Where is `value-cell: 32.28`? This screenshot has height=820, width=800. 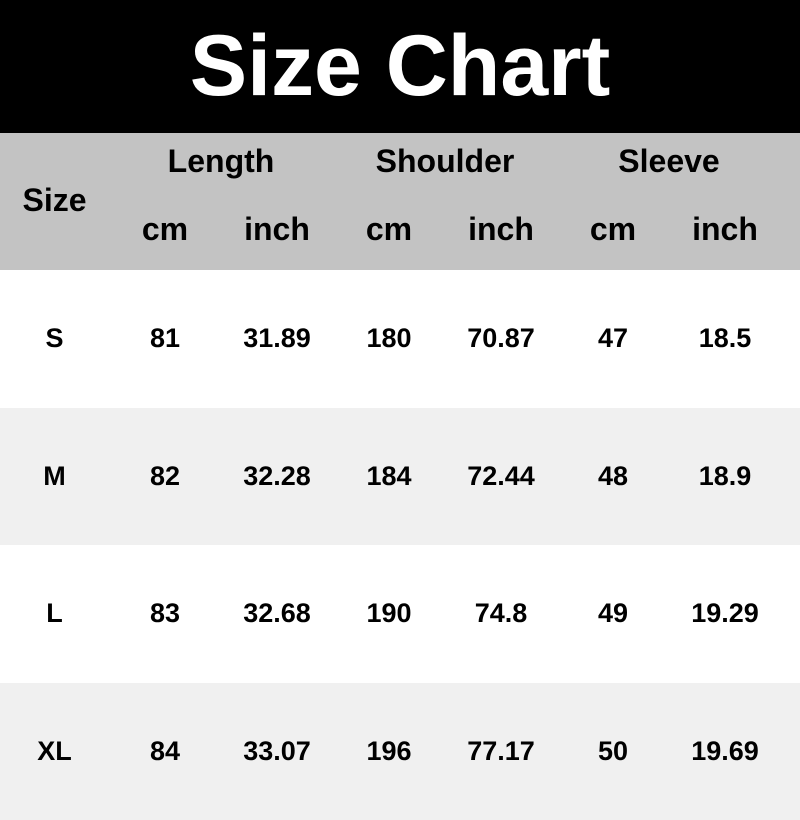
value-cell: 32.28 is located at coordinates (277, 476).